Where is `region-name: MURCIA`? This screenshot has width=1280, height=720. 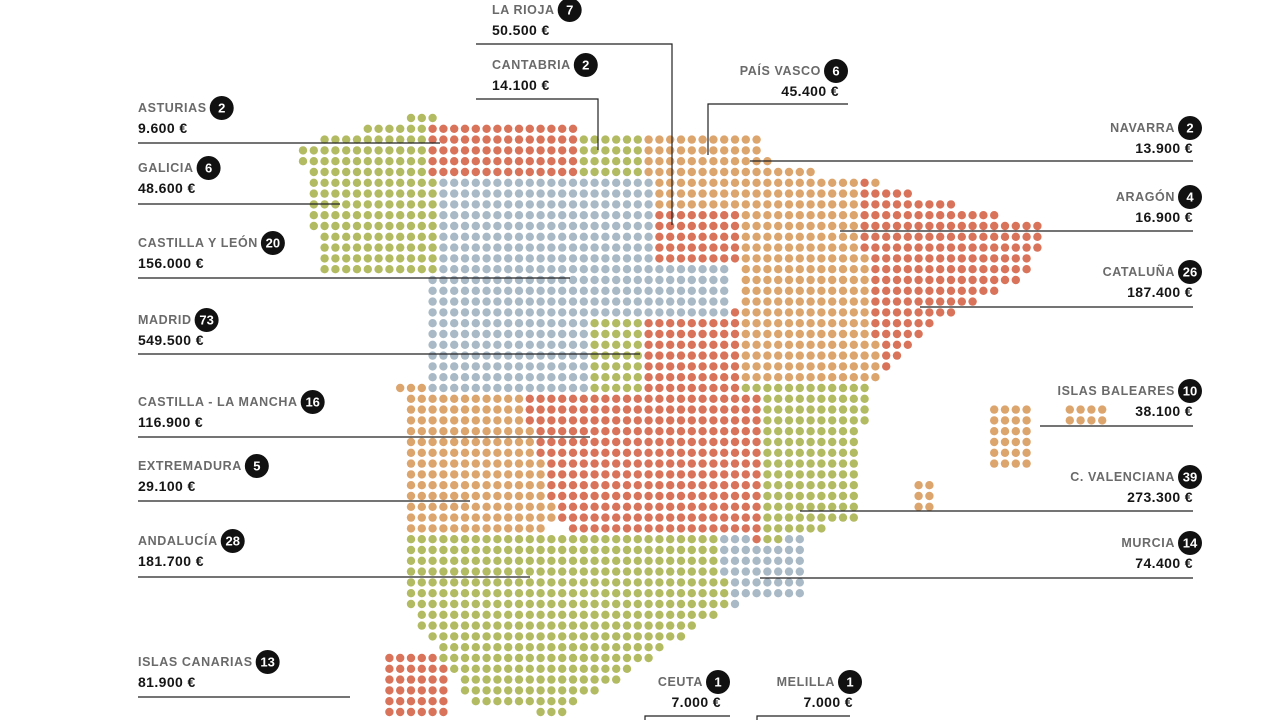 region-name: MURCIA is located at coordinates (1148, 543).